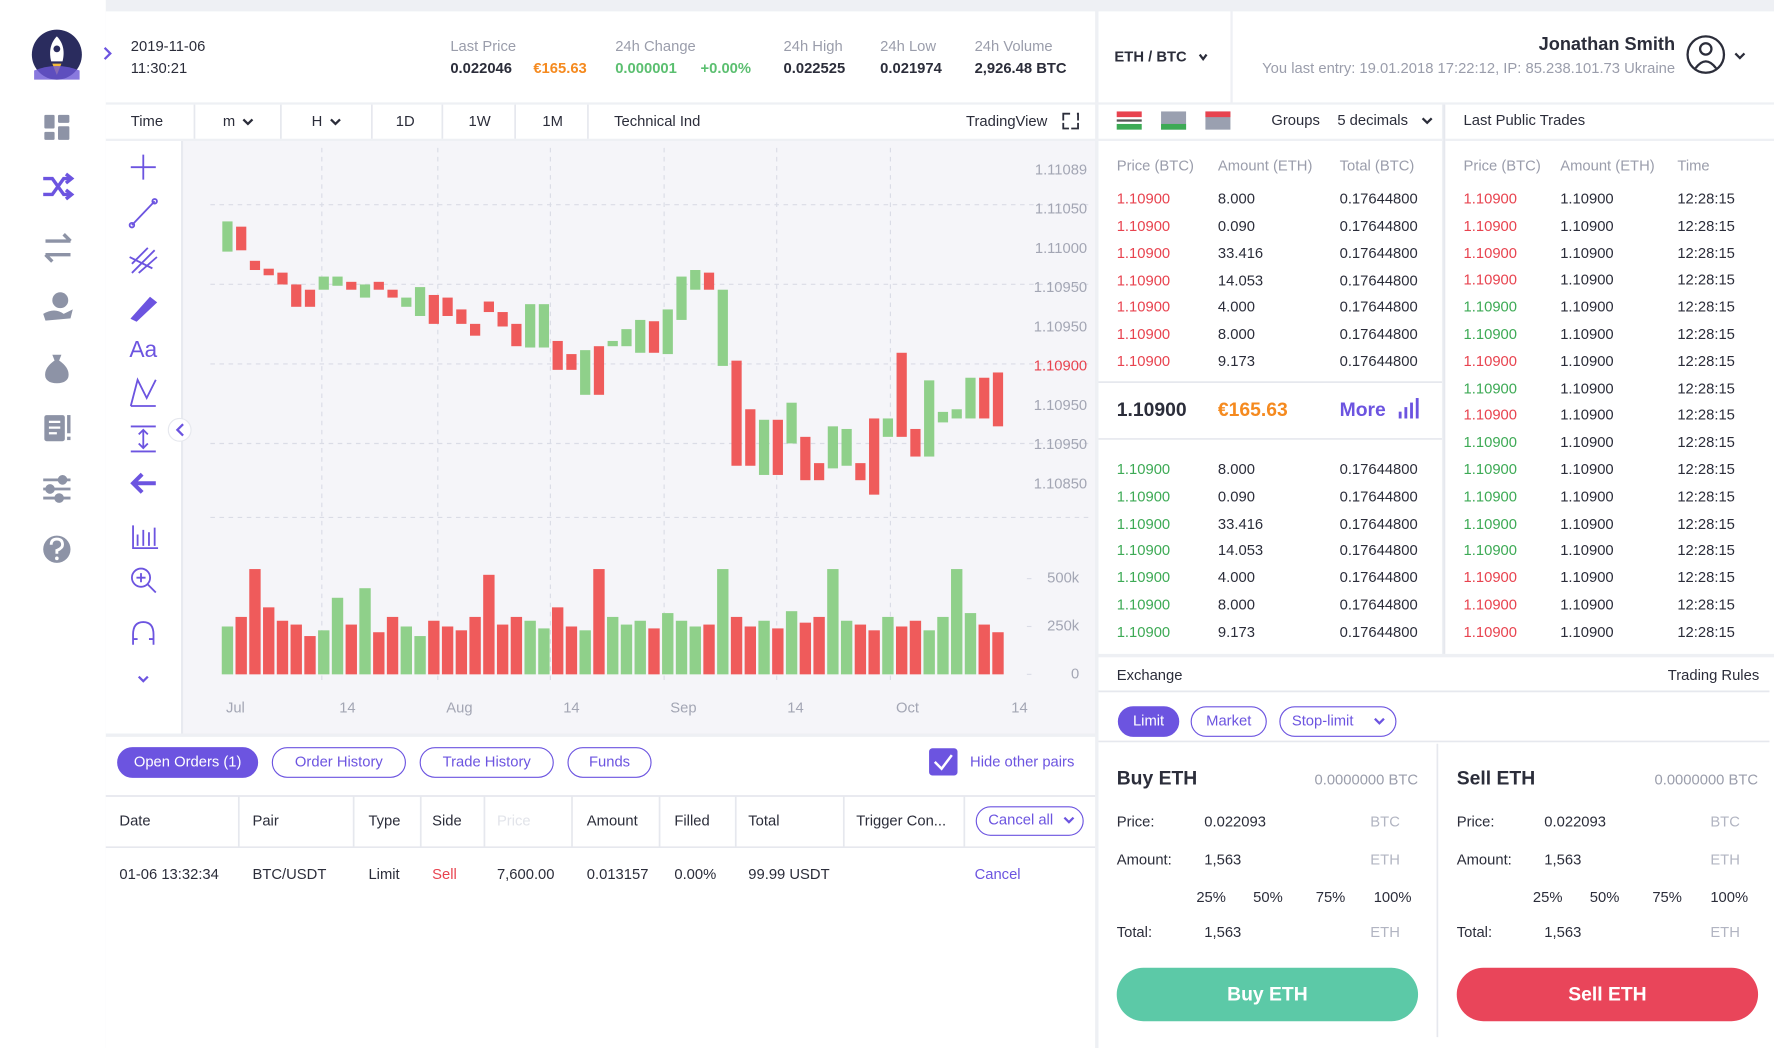  What do you see at coordinates (1372, 120) in the screenshot?
I see `decimals-select: 5 decimals` at bounding box center [1372, 120].